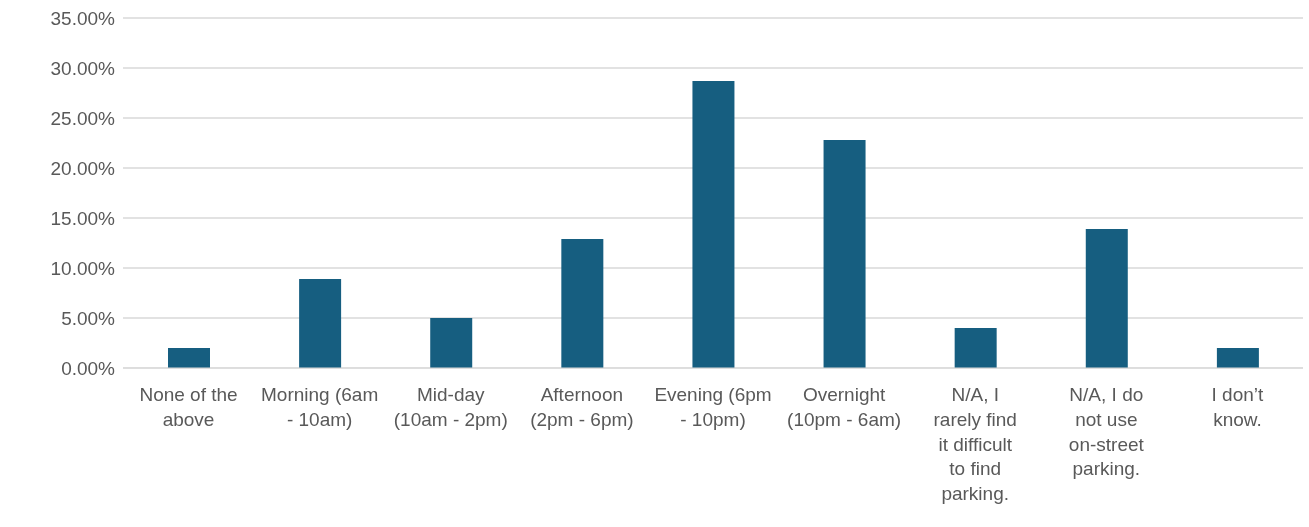 This screenshot has width=1309, height=527. What do you see at coordinates (88, 318) in the screenshot?
I see `y-tick-label: 5.00%` at bounding box center [88, 318].